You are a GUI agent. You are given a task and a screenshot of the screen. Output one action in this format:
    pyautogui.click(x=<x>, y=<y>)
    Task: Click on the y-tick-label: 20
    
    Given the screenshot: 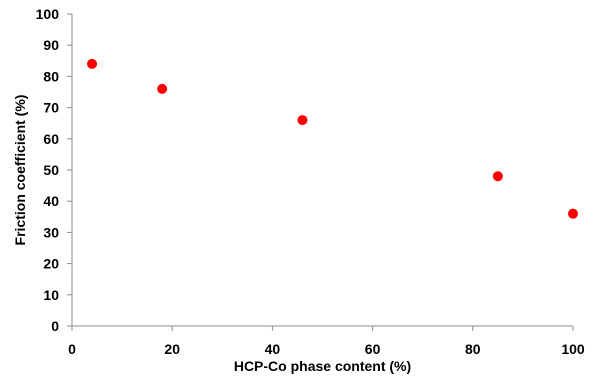 What is the action you would take?
    pyautogui.click(x=51, y=264)
    